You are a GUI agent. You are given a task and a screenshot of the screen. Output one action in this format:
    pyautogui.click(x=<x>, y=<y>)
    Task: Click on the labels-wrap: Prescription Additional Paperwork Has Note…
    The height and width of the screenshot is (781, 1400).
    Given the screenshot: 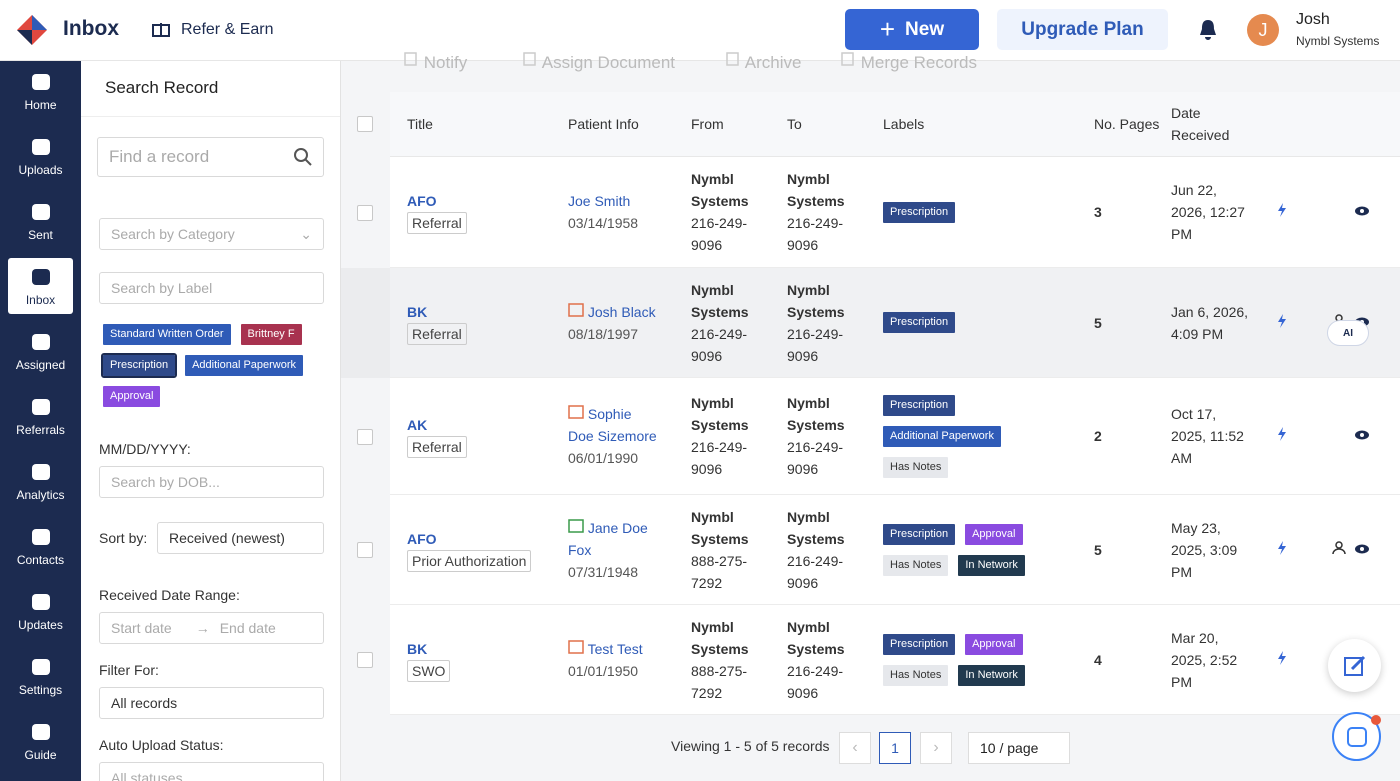 What is the action you would take?
    pyautogui.click(x=968, y=436)
    